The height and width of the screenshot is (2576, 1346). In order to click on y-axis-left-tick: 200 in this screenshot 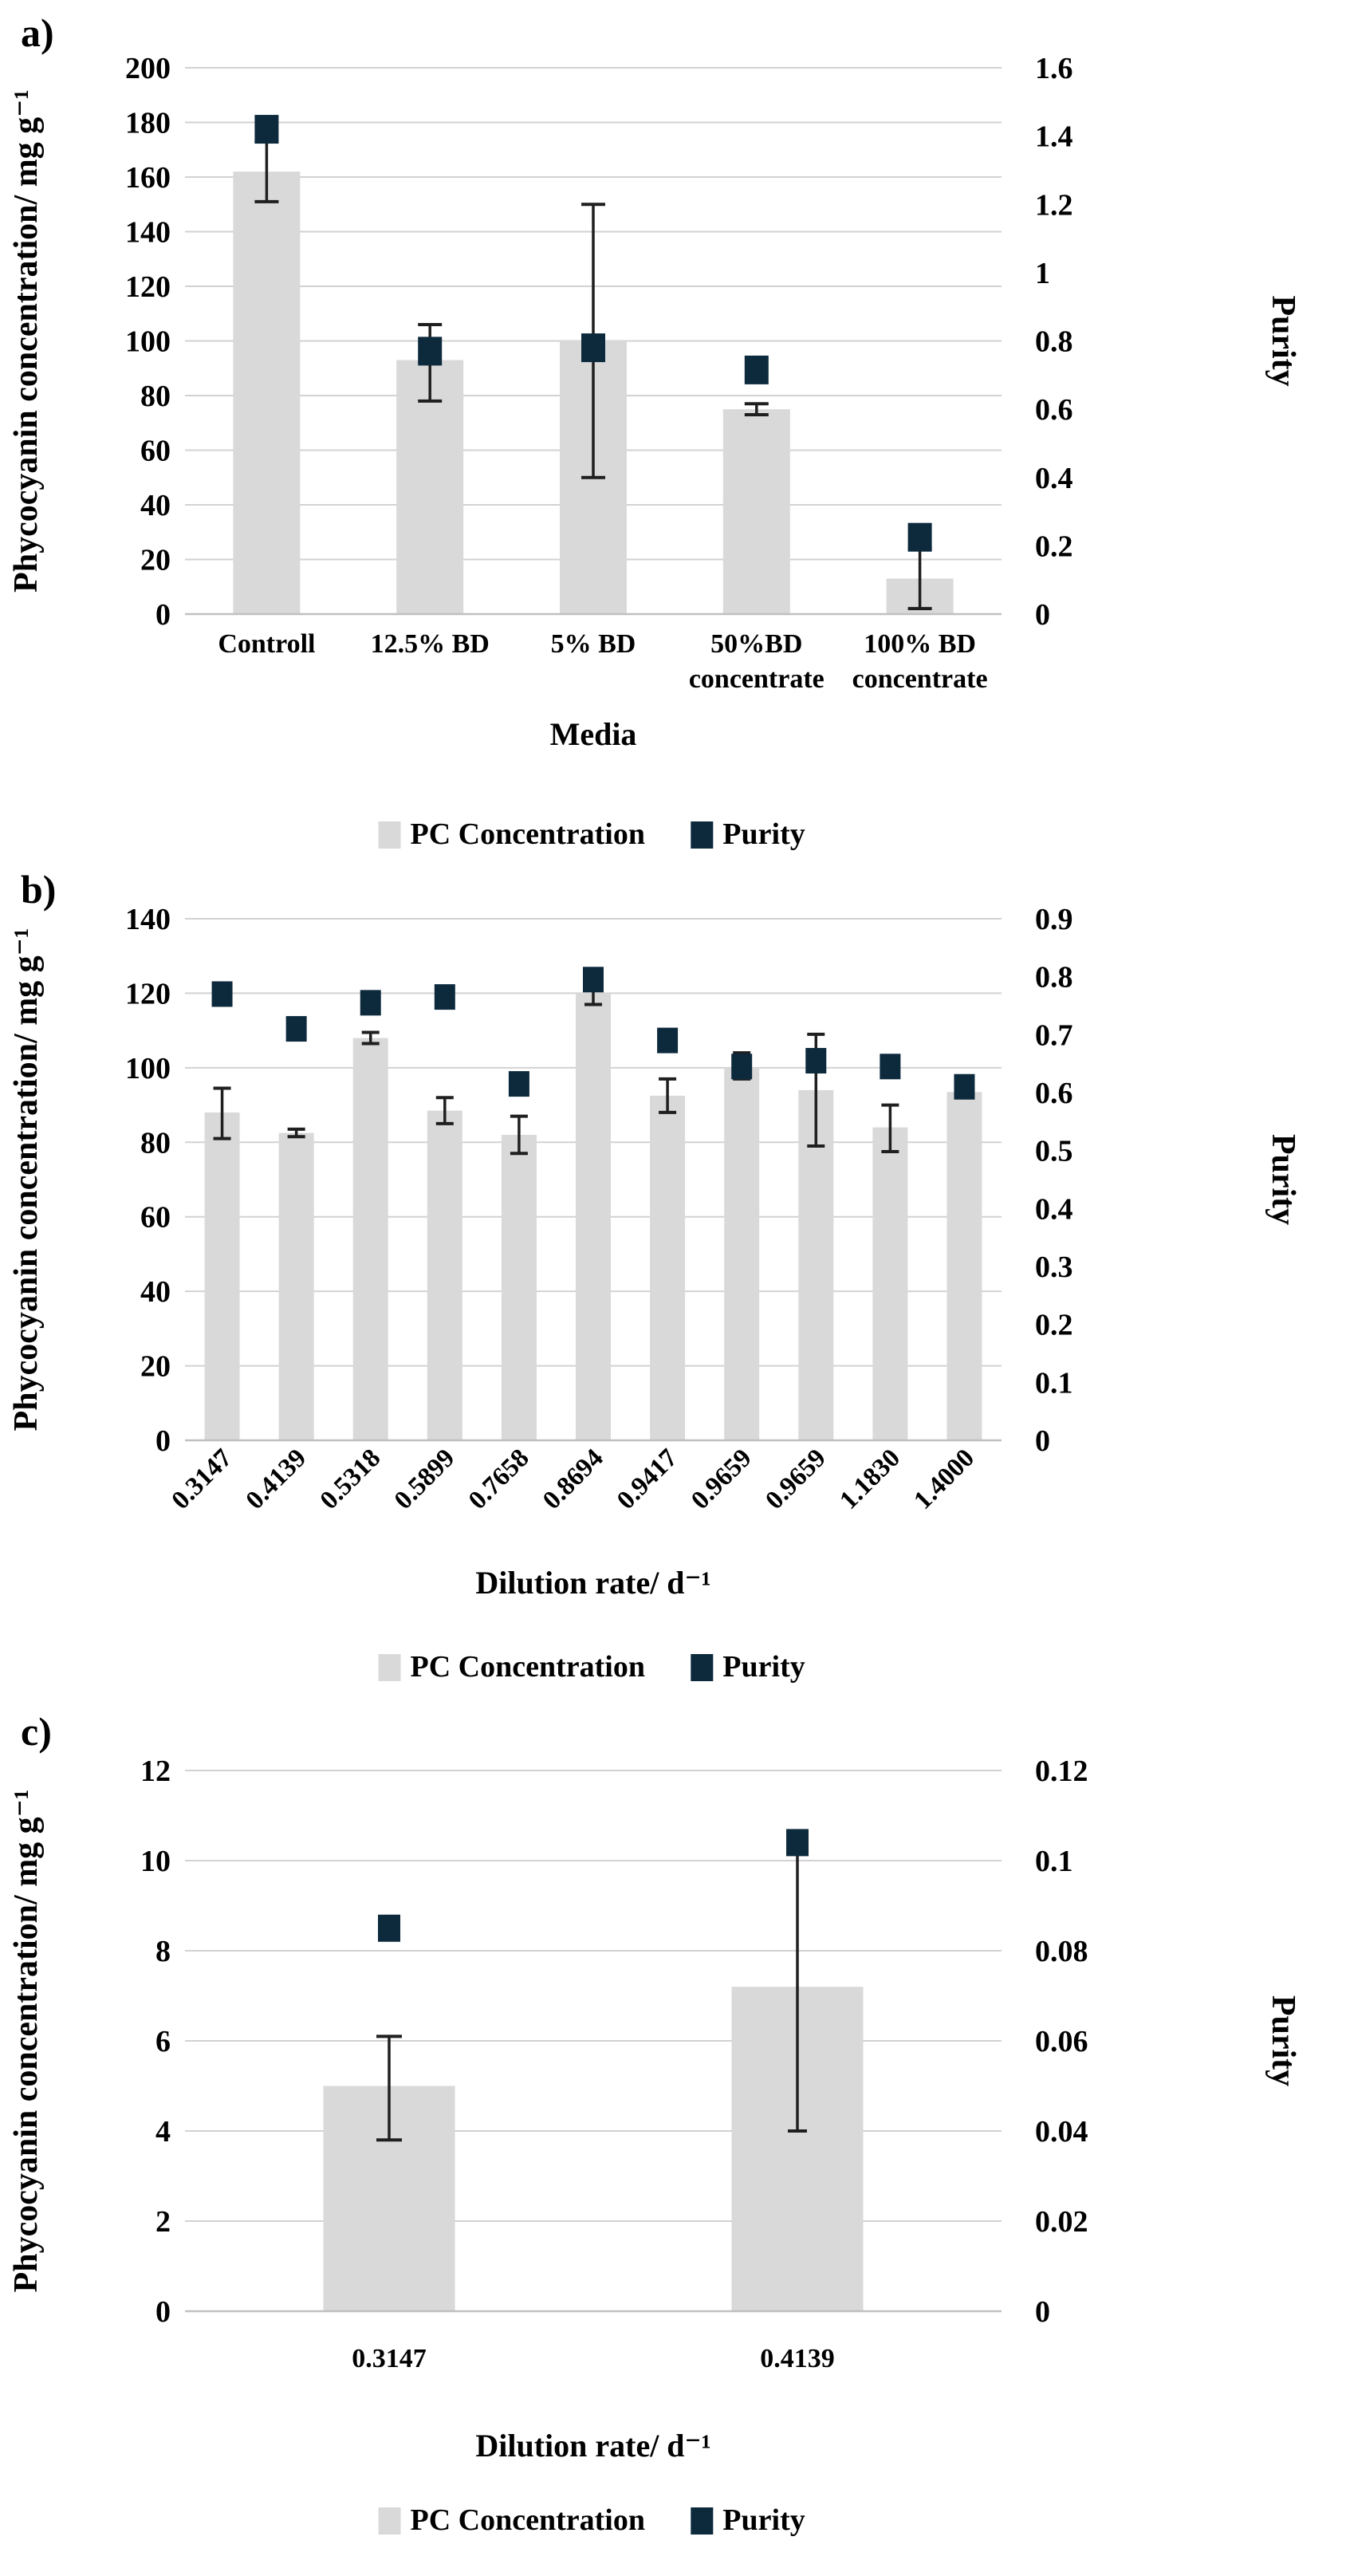, I will do `click(148, 68)`.